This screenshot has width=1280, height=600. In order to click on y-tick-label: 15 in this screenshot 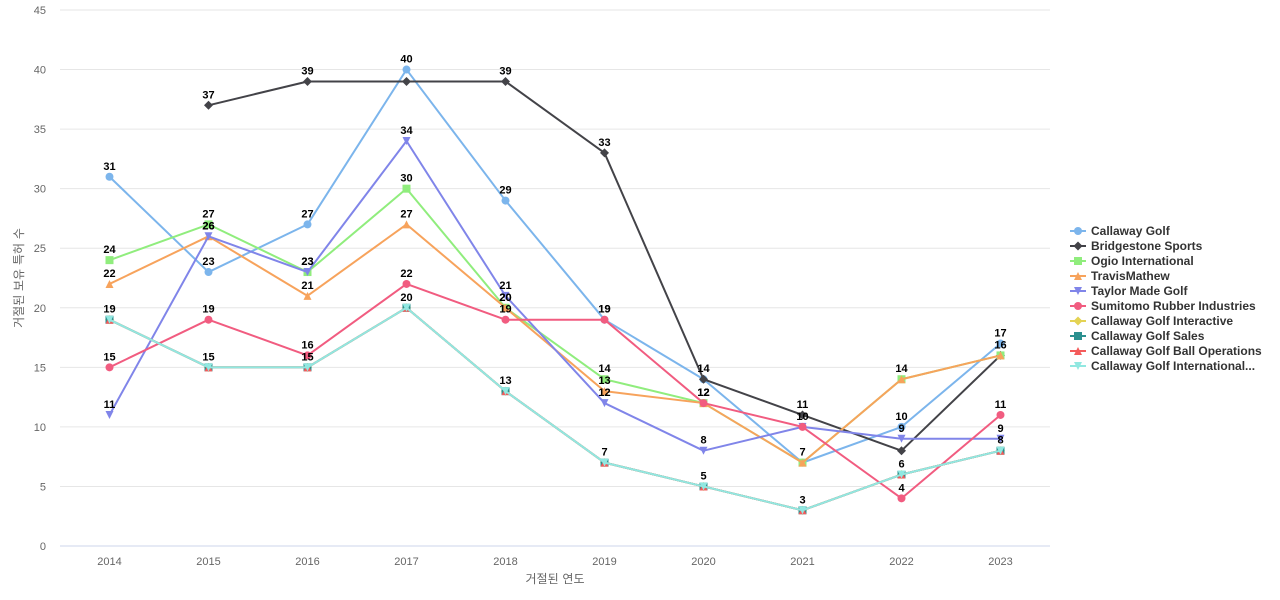, I will do `click(40, 368)`.